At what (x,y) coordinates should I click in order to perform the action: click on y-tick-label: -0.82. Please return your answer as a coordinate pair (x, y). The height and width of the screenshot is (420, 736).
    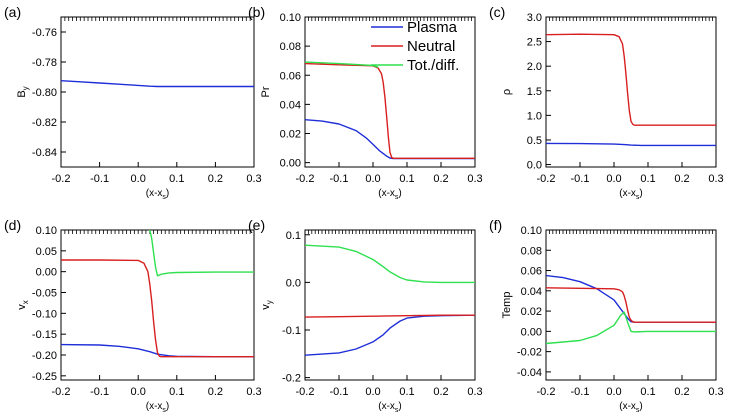
    Looking at the image, I should click on (44, 123).